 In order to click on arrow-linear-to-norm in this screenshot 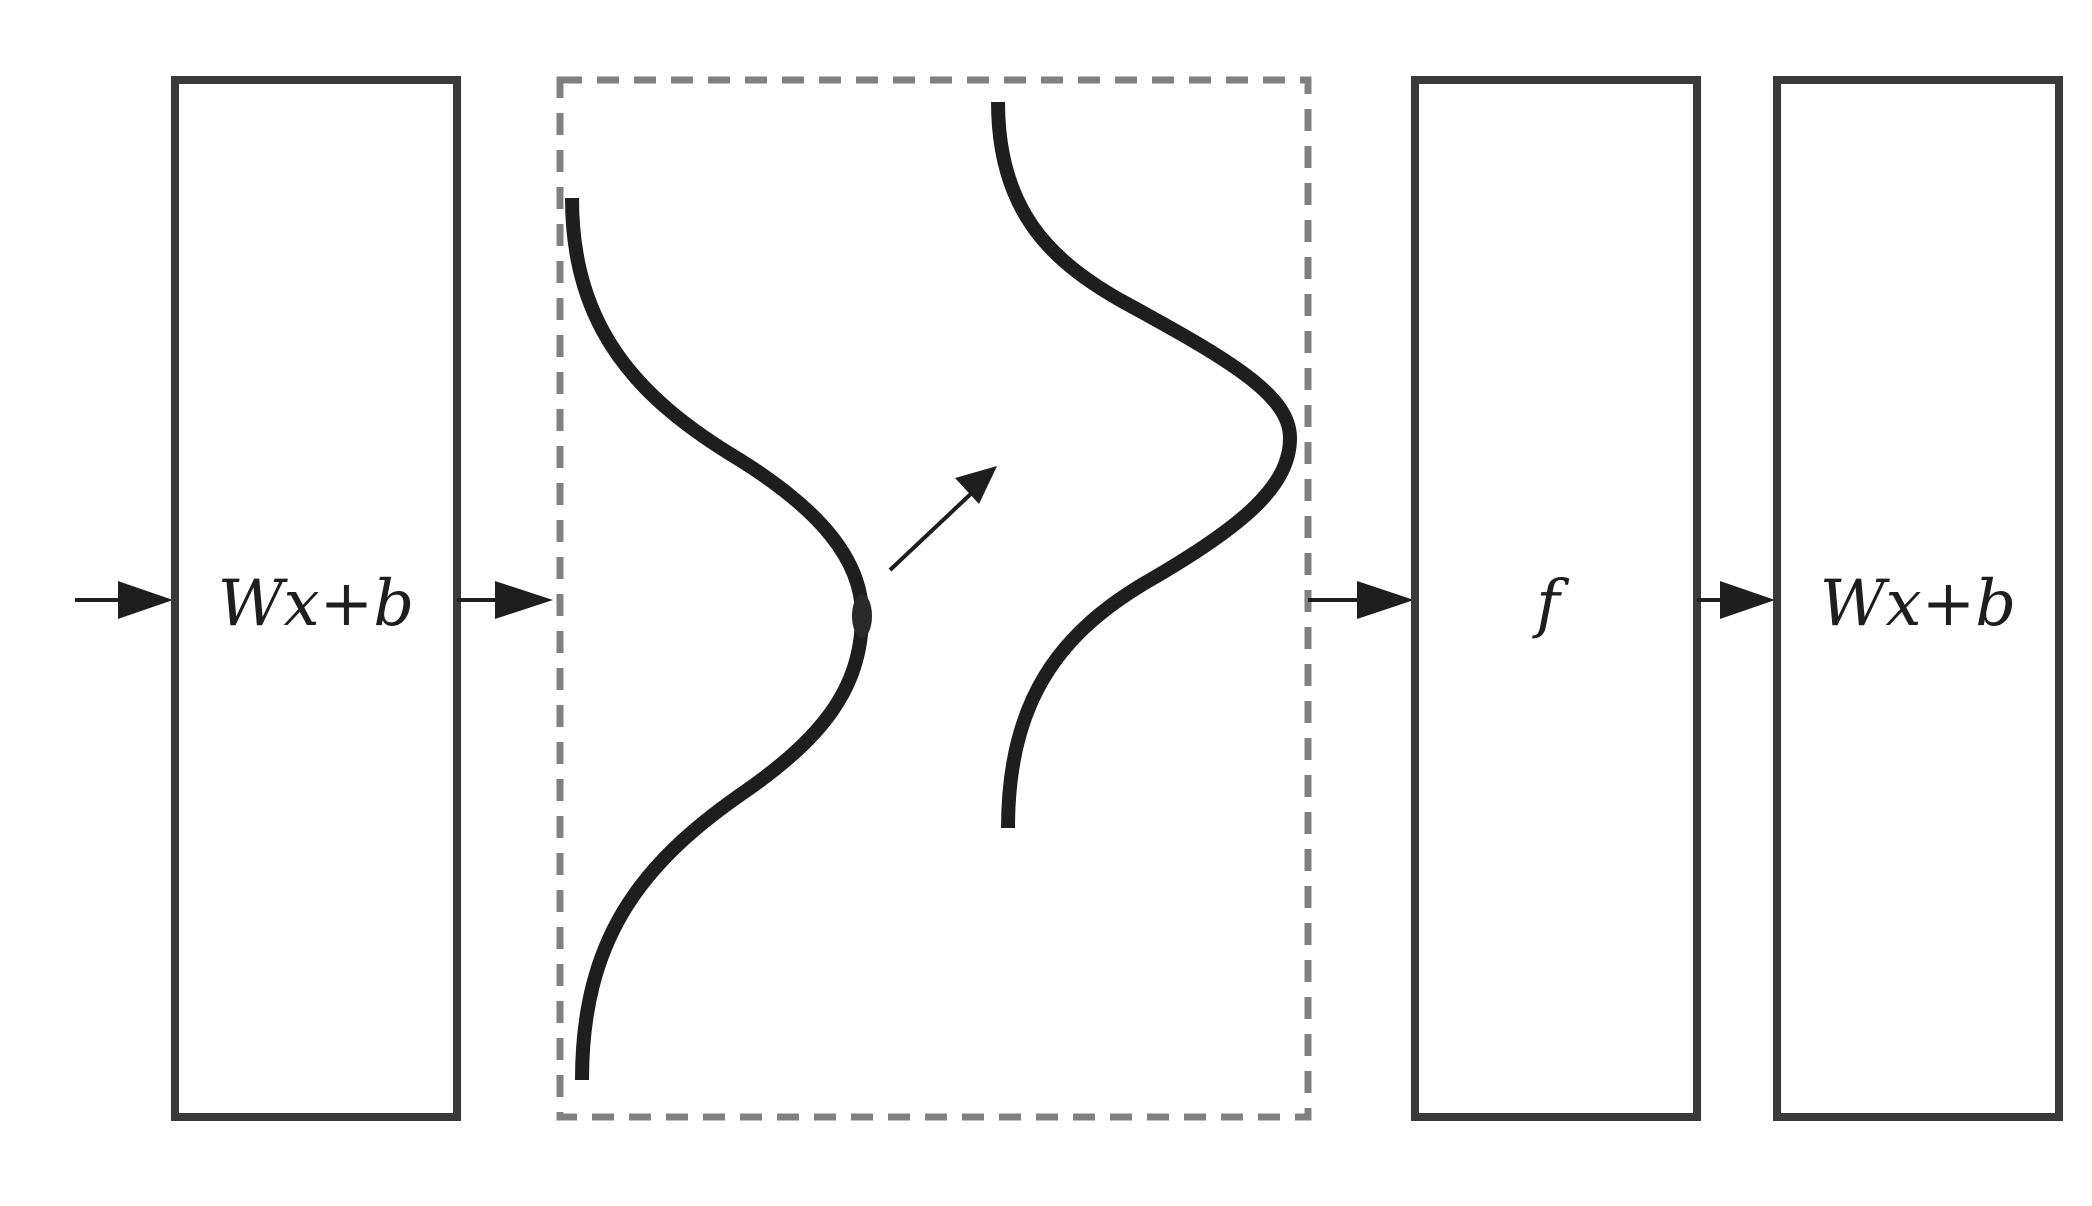, I will do `click(505, 600)`.